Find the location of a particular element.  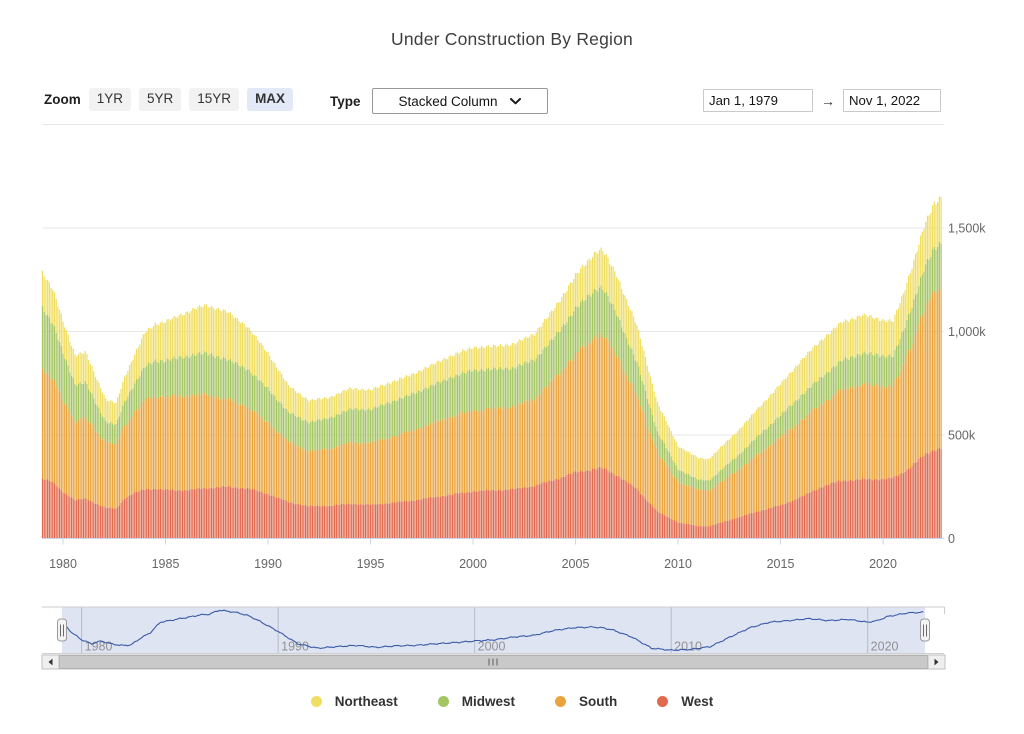

x-axis-label: 2020 is located at coordinates (883, 564).